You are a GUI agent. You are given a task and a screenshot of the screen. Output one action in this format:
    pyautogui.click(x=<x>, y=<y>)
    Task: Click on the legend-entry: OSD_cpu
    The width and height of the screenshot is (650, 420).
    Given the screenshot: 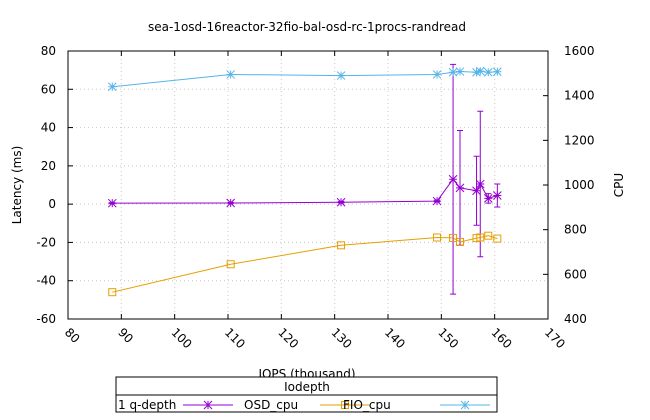 What is the action you would take?
    pyautogui.click(x=307, y=405)
    